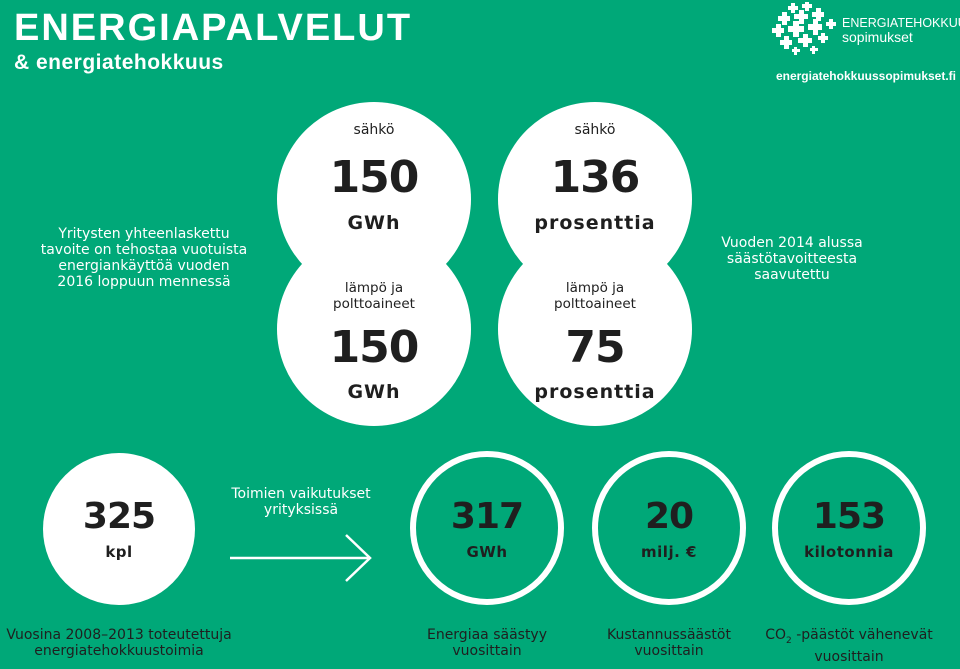 This screenshot has width=960, height=669. Describe the element at coordinates (119, 516) in the screenshot. I see `actions-value: 325` at that location.